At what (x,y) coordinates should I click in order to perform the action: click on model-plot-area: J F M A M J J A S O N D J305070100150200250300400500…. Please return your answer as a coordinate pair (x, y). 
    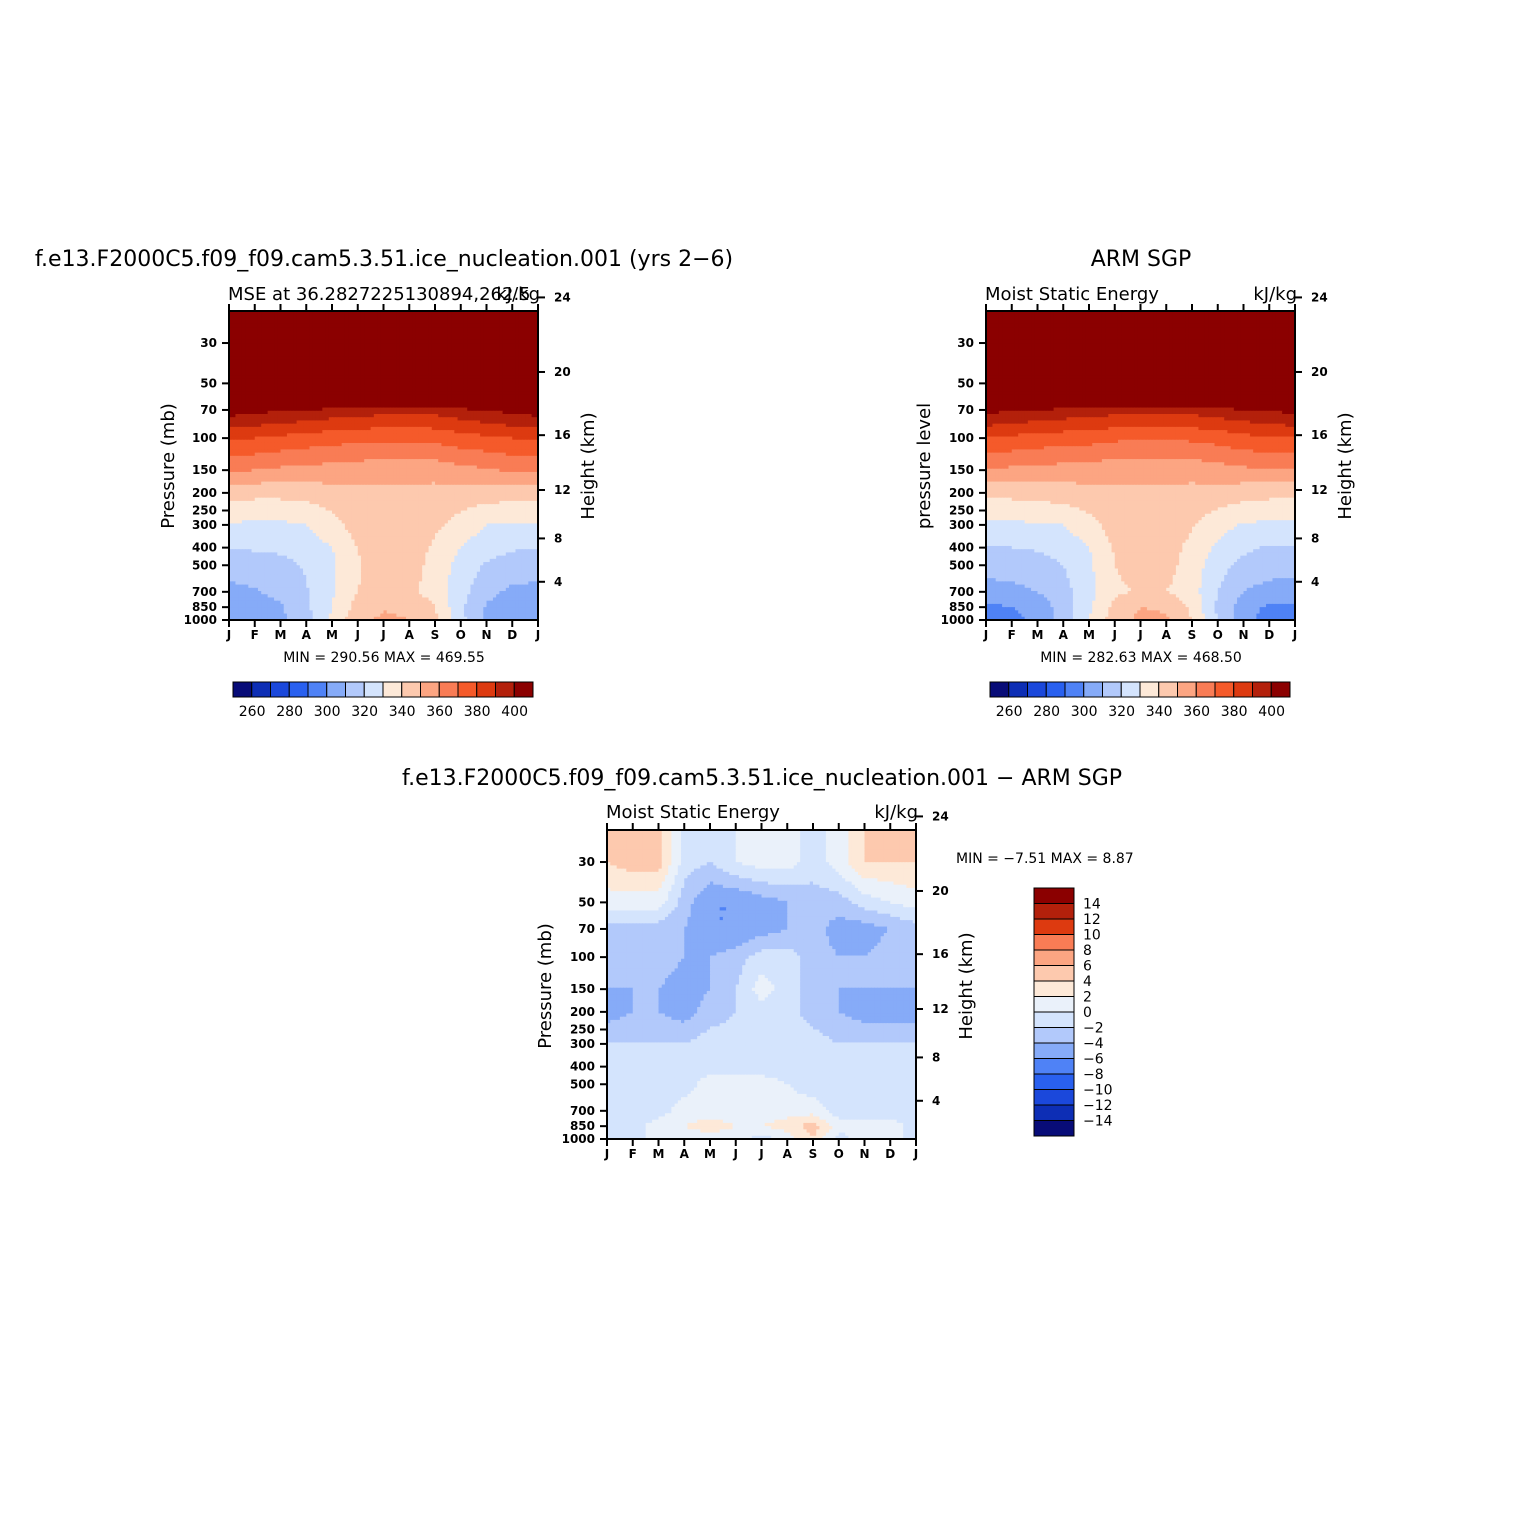
    Looking at the image, I should click on (377, 466).